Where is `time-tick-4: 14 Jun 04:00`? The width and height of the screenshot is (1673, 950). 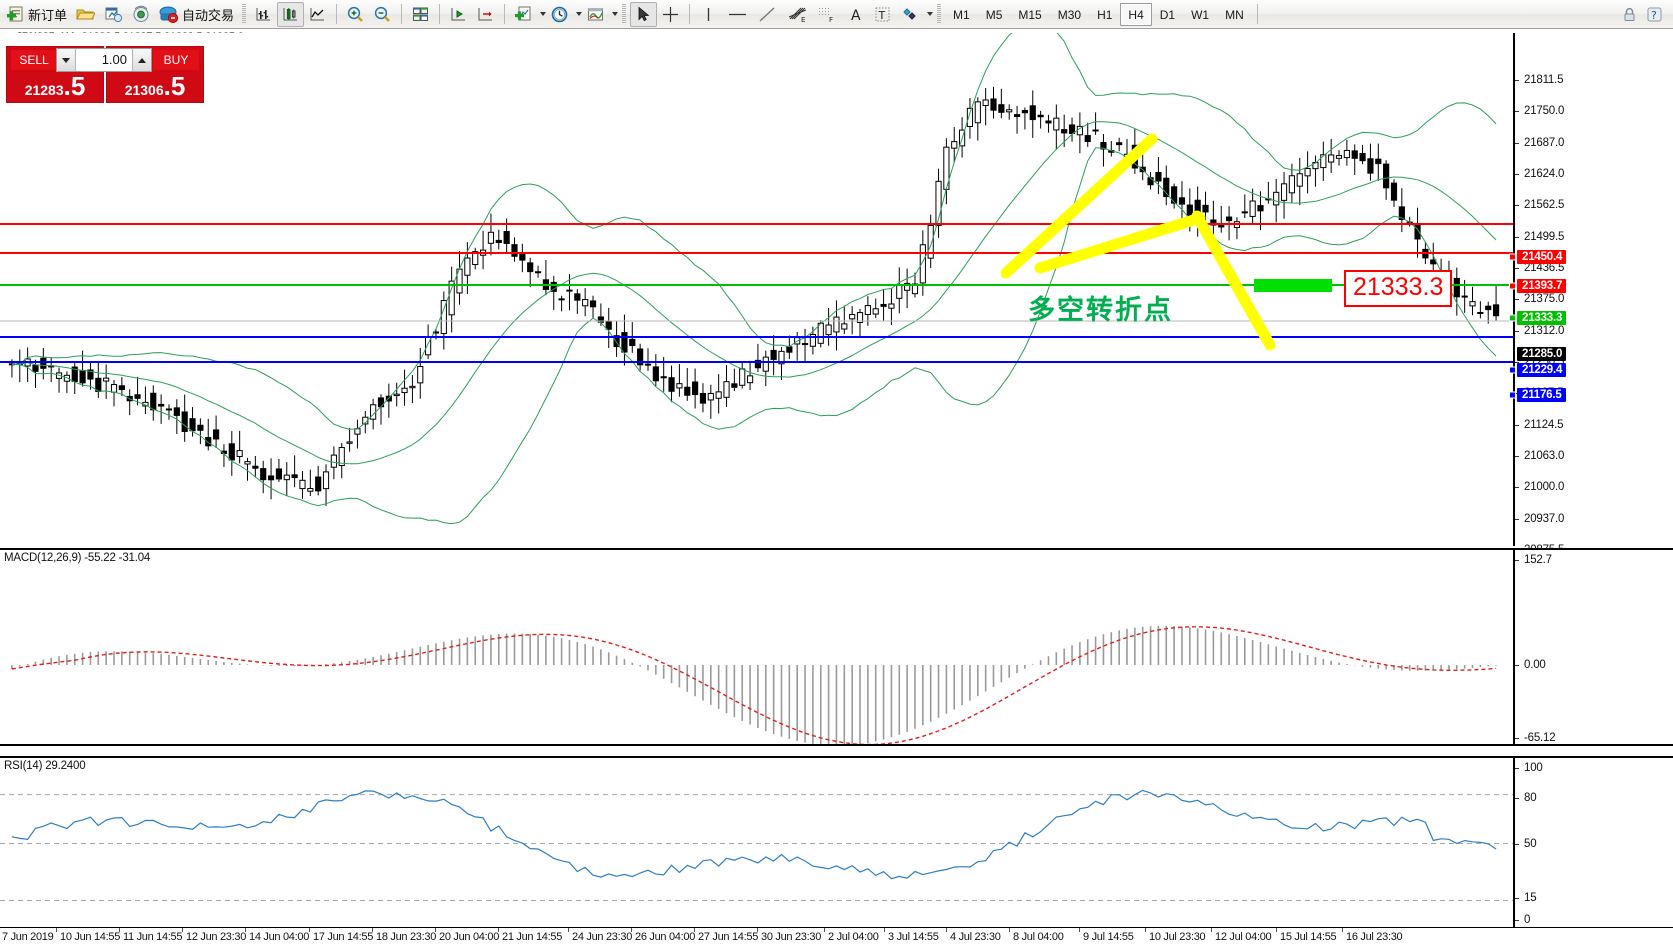 time-tick-4: 14 Jun 04:00 is located at coordinates (277, 935).